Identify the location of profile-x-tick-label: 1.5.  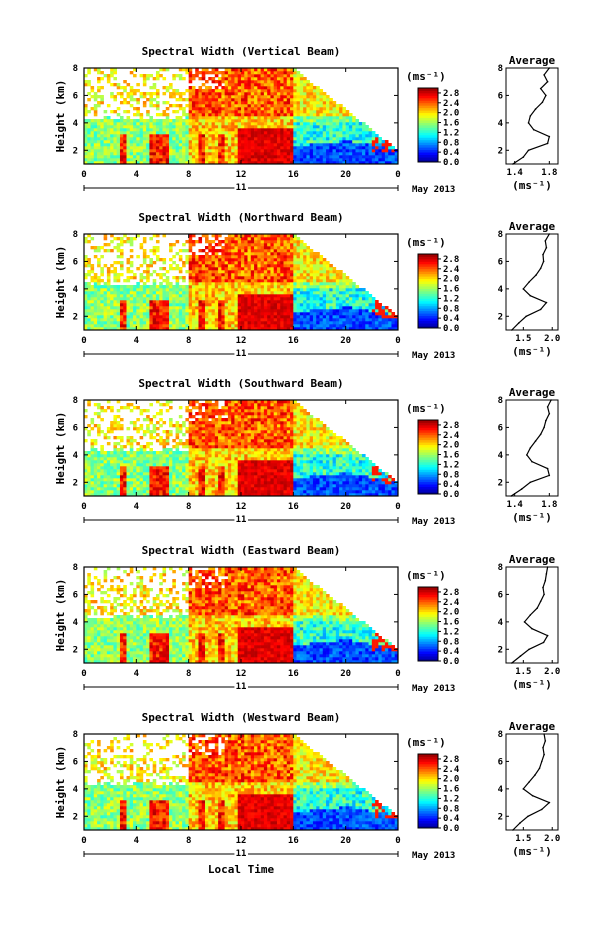
(523, 339).